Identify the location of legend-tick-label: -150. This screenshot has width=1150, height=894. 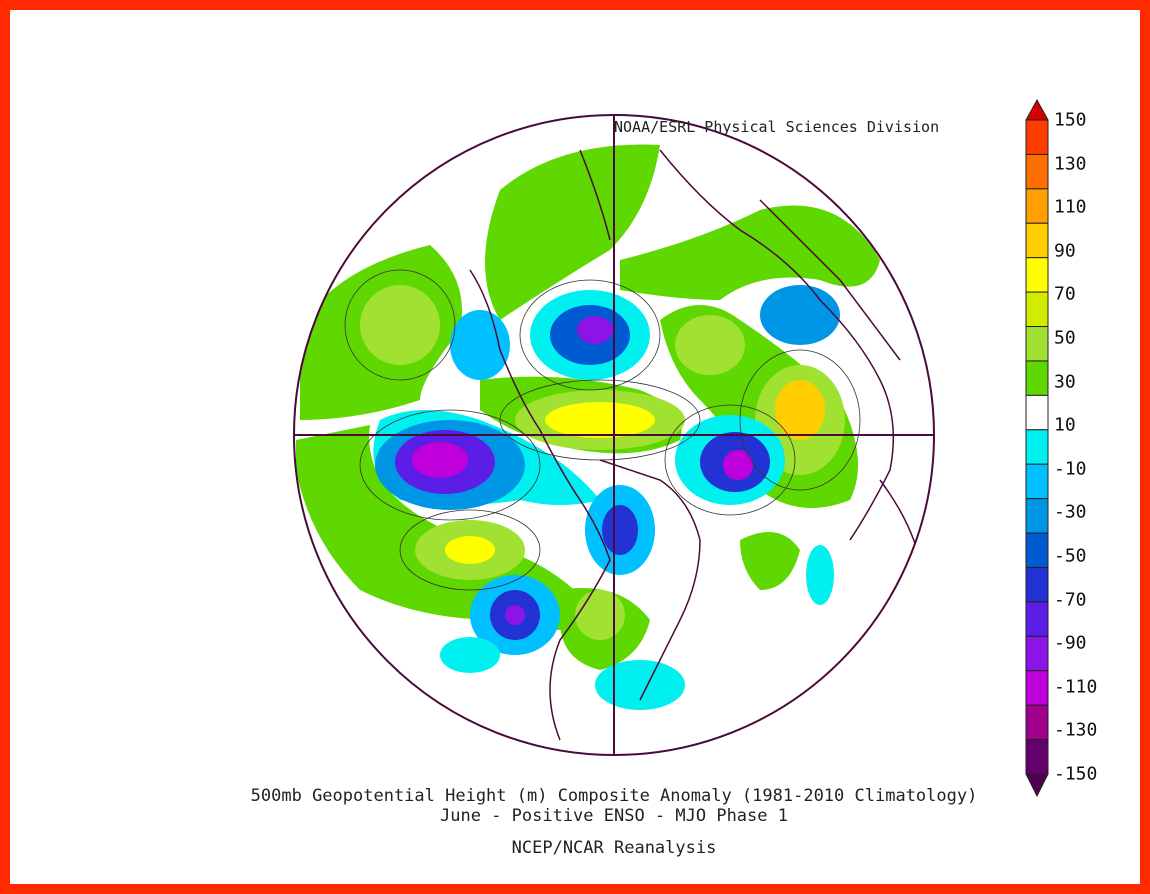
(1076, 774).